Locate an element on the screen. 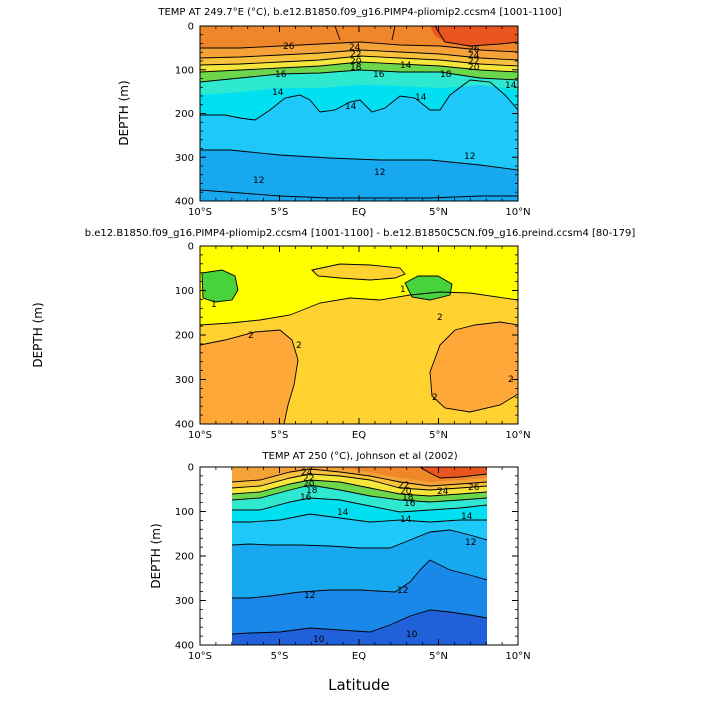 Image resolution: width=701 pixels, height=701 pixels. panel-1-axes: 10°S 5°S EQ 5°N 10°N 0 100 200 300 400 is located at coordinates (353, 120).